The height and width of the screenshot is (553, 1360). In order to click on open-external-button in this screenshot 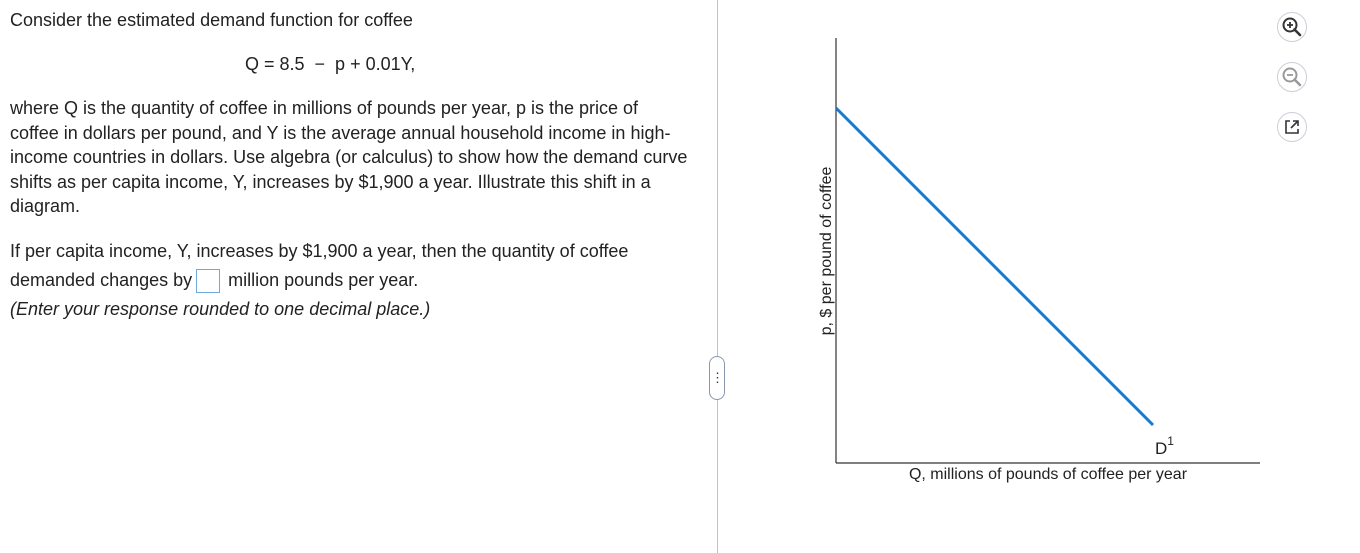, I will do `click(1292, 127)`.